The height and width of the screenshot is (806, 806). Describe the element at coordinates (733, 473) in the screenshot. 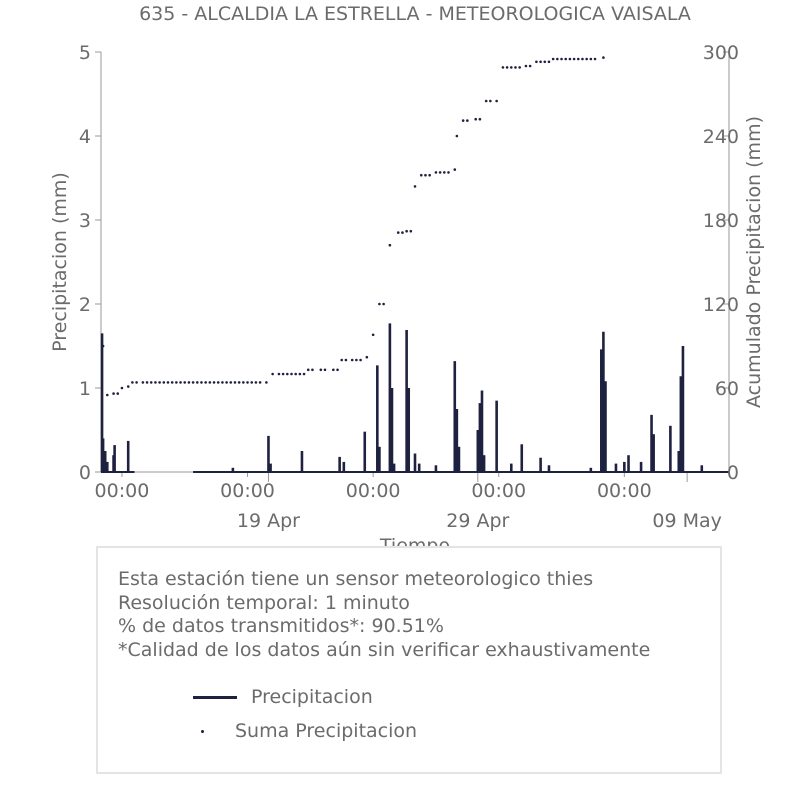

I see `y-tick-label-right: 0` at that location.